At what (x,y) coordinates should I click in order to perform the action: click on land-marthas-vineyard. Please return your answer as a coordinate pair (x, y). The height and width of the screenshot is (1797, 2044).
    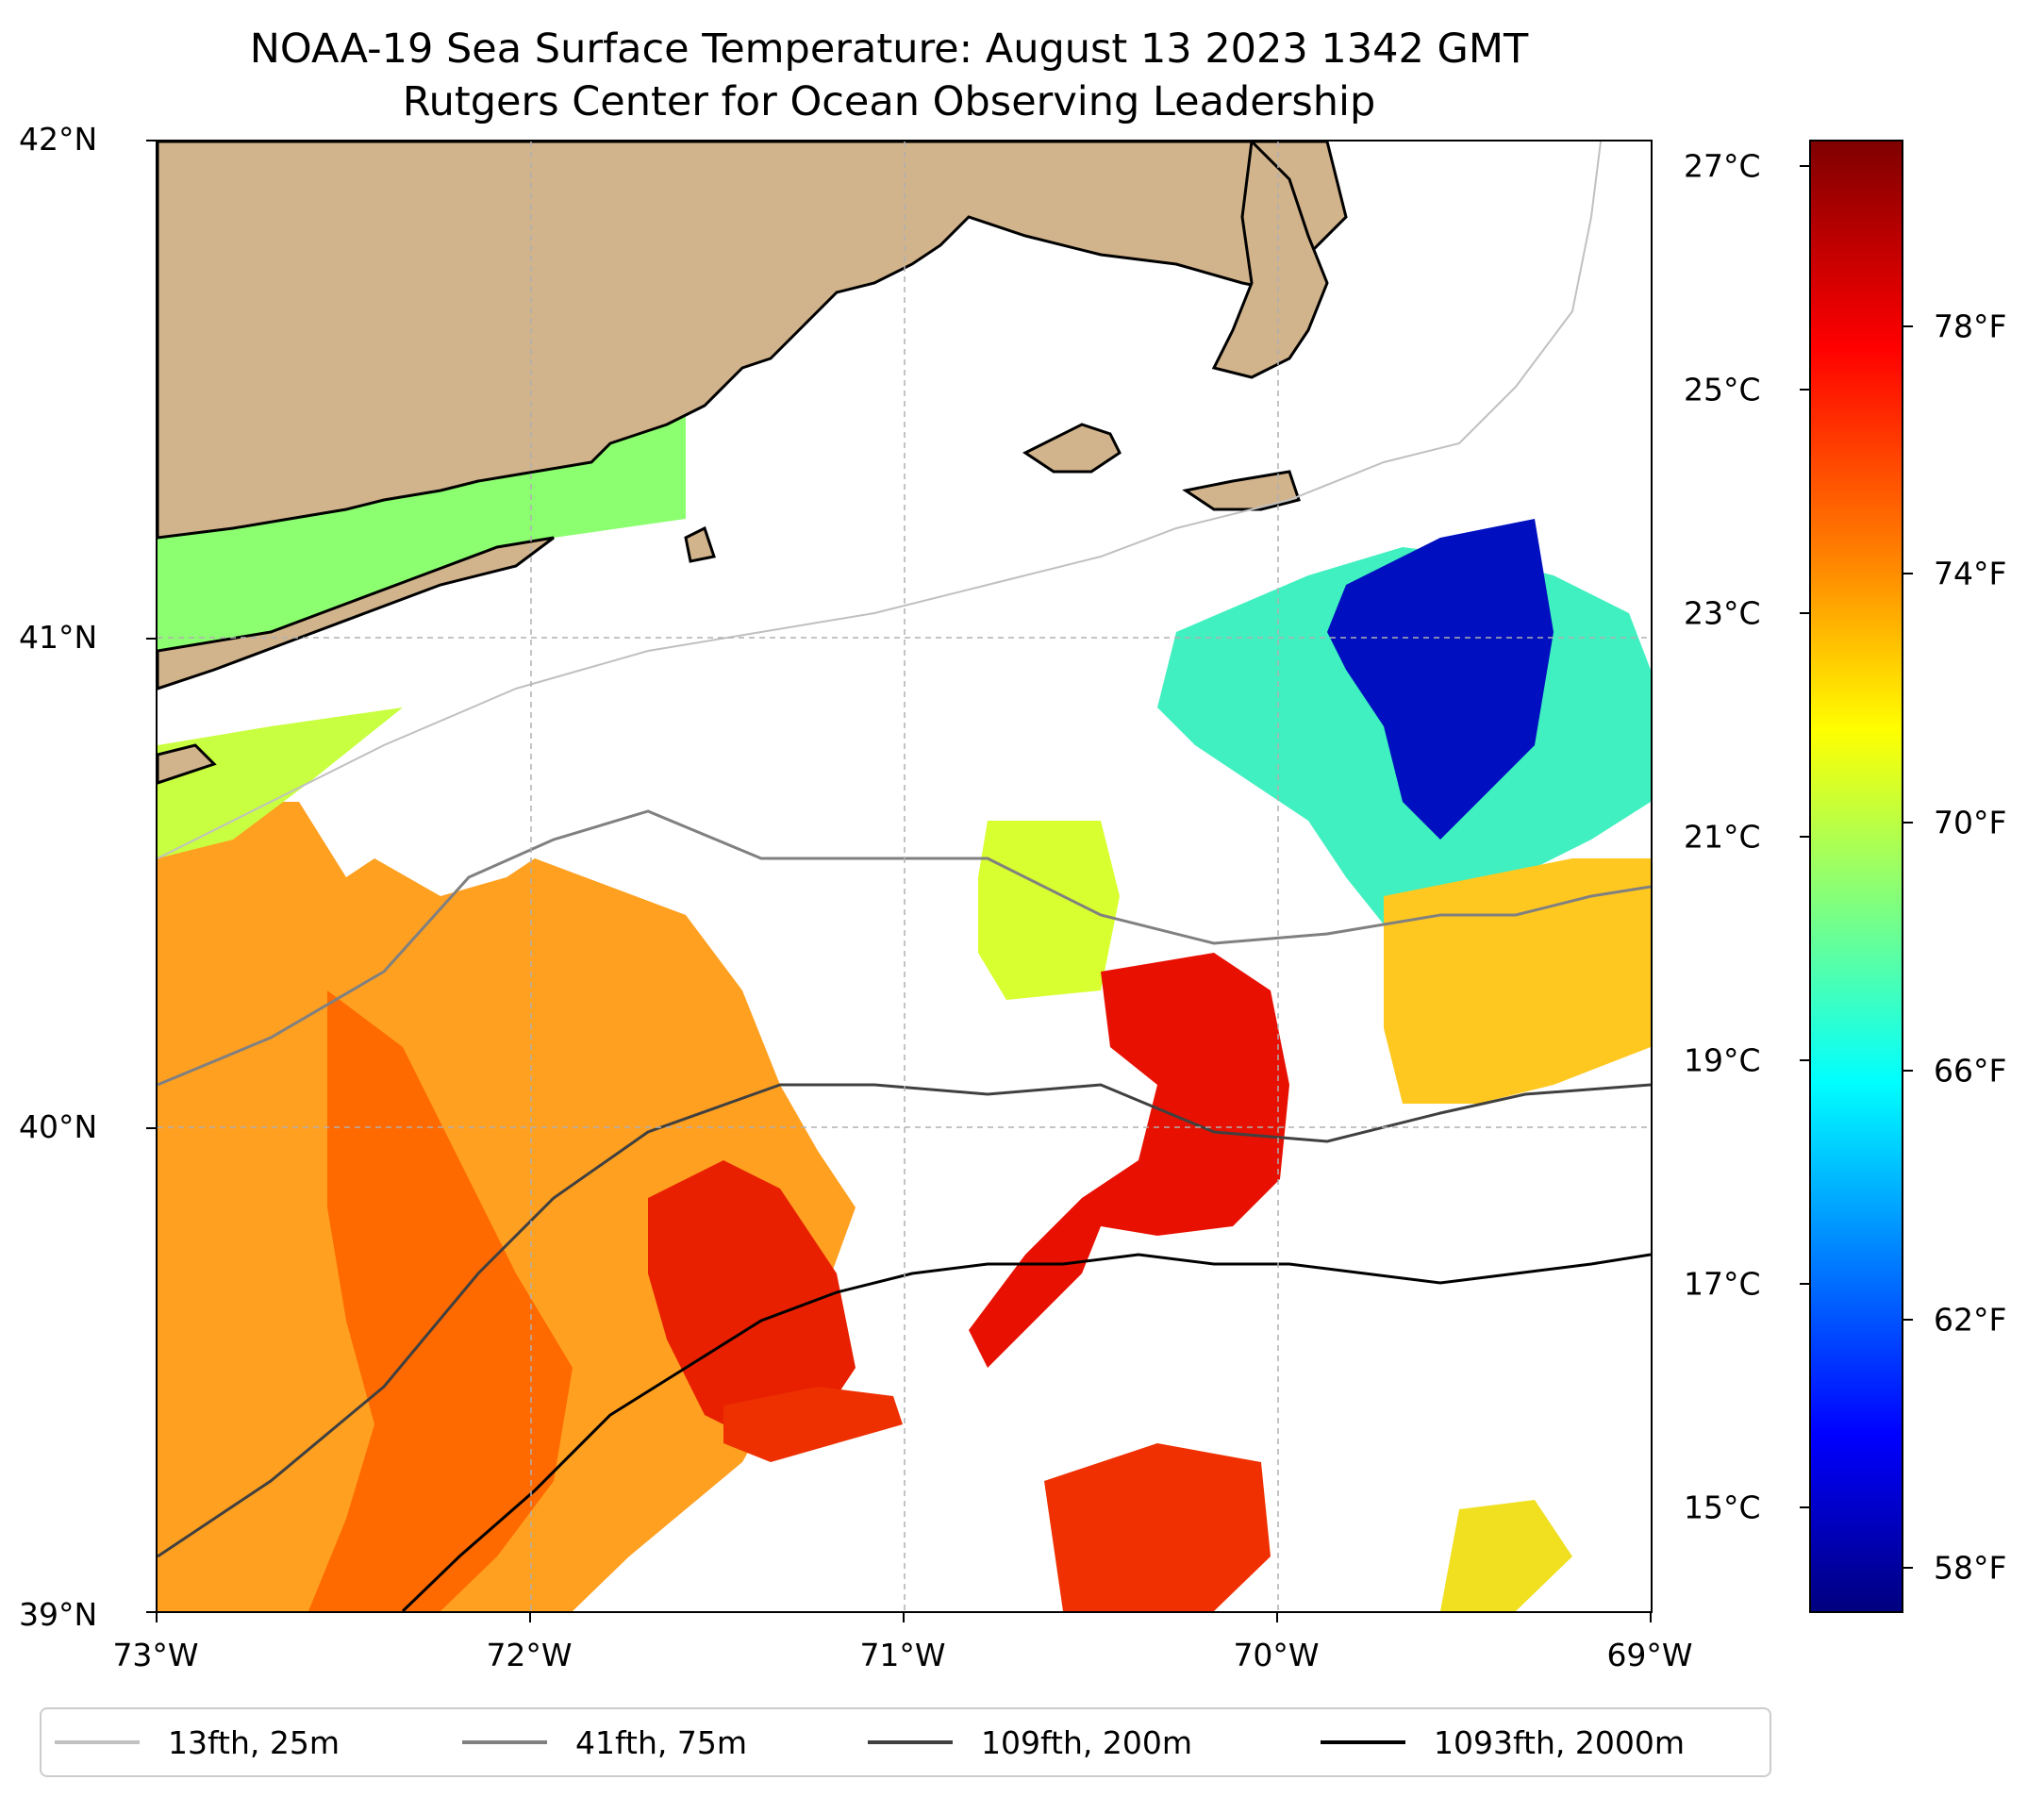
    Looking at the image, I should click on (1072, 448).